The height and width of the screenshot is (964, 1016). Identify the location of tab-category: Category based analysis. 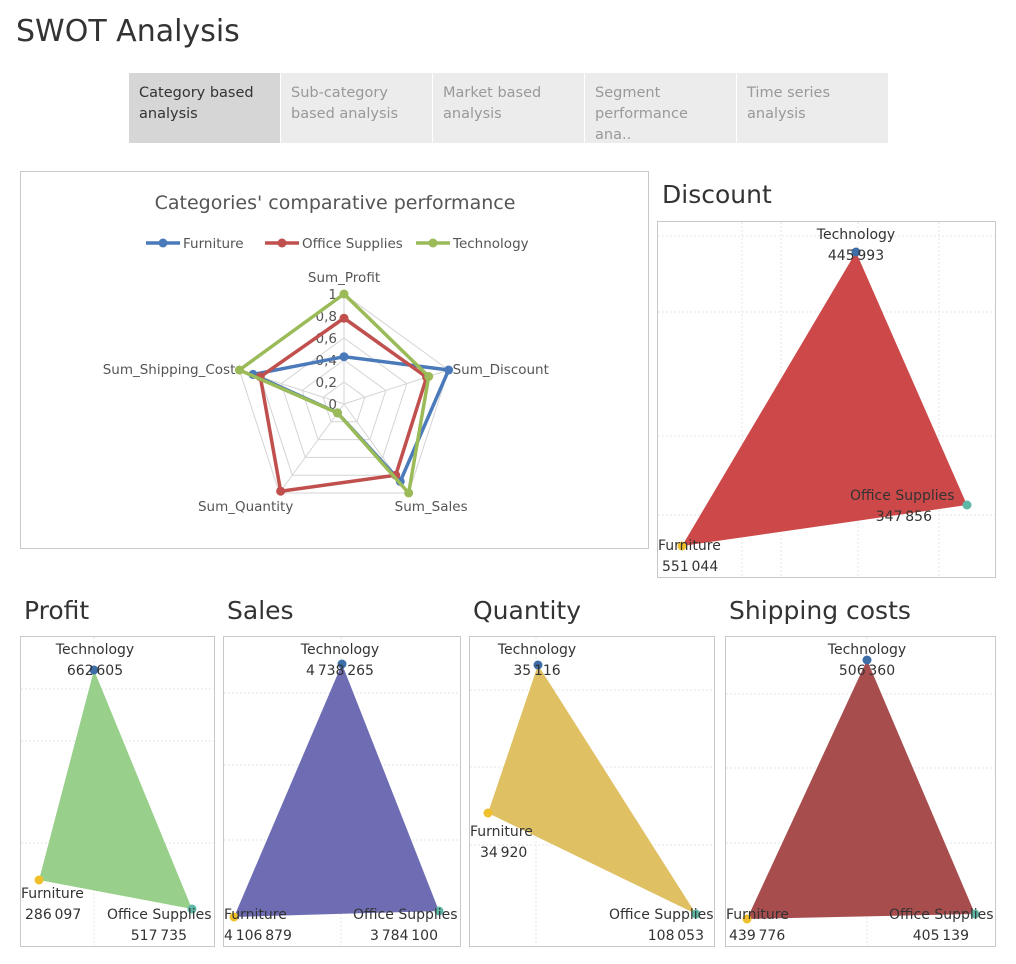
(204, 108).